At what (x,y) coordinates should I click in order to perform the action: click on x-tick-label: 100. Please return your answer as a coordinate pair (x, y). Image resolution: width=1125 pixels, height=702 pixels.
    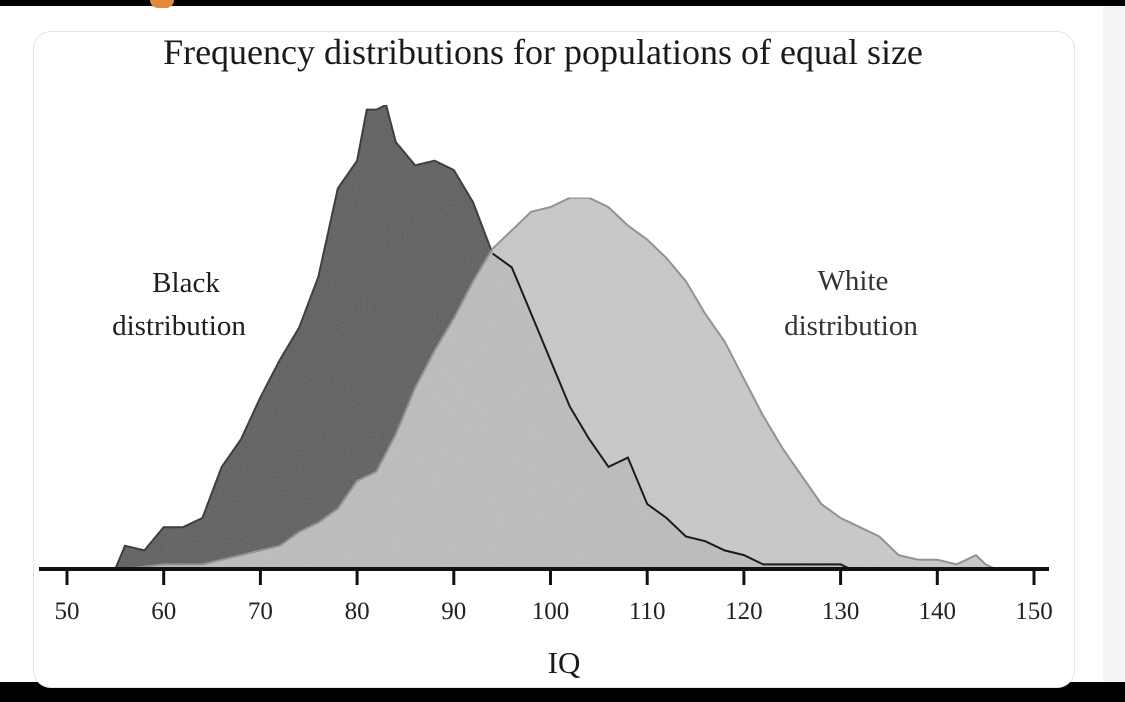
    Looking at the image, I should click on (551, 611).